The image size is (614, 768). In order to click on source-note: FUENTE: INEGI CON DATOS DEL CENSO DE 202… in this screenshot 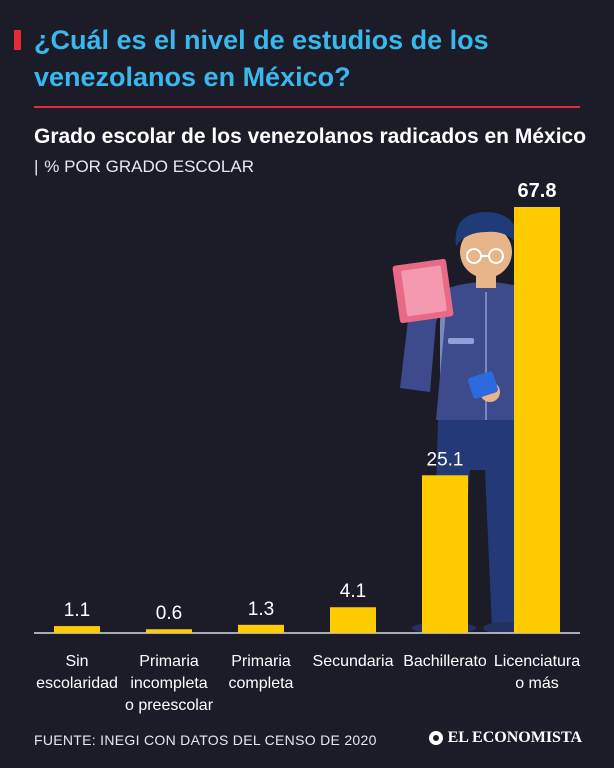, I will do `click(205, 740)`.